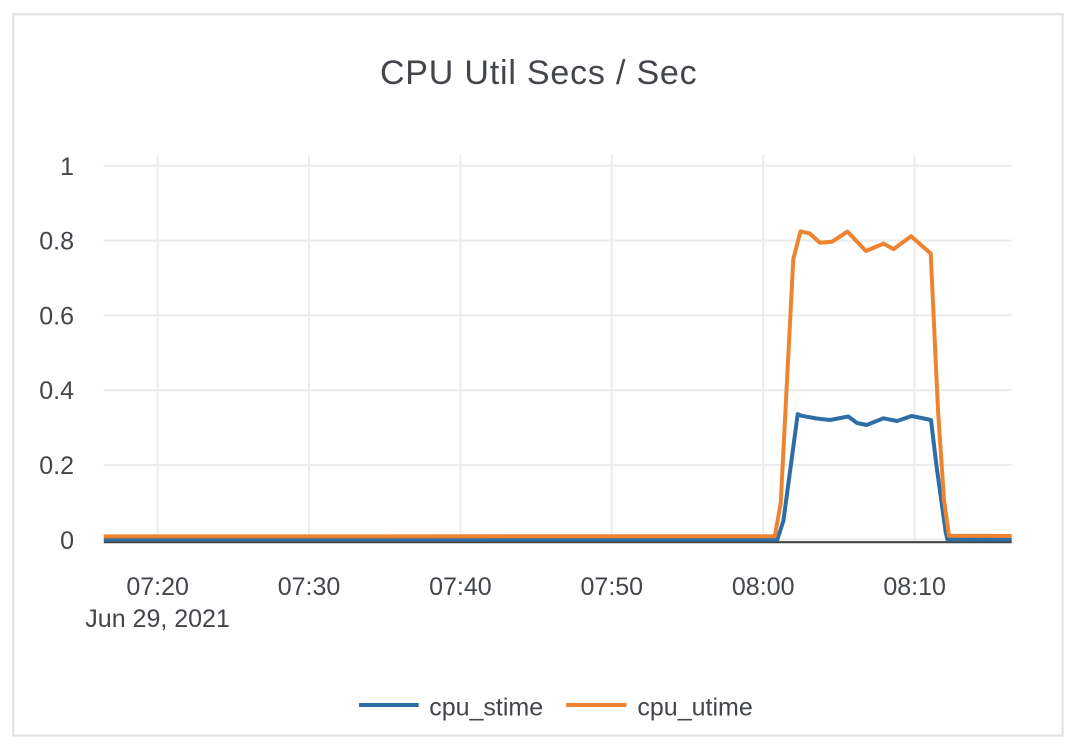 The height and width of the screenshot is (755, 1084). What do you see at coordinates (486, 708) in the screenshot?
I see `svg-text: cpu_stime` at bounding box center [486, 708].